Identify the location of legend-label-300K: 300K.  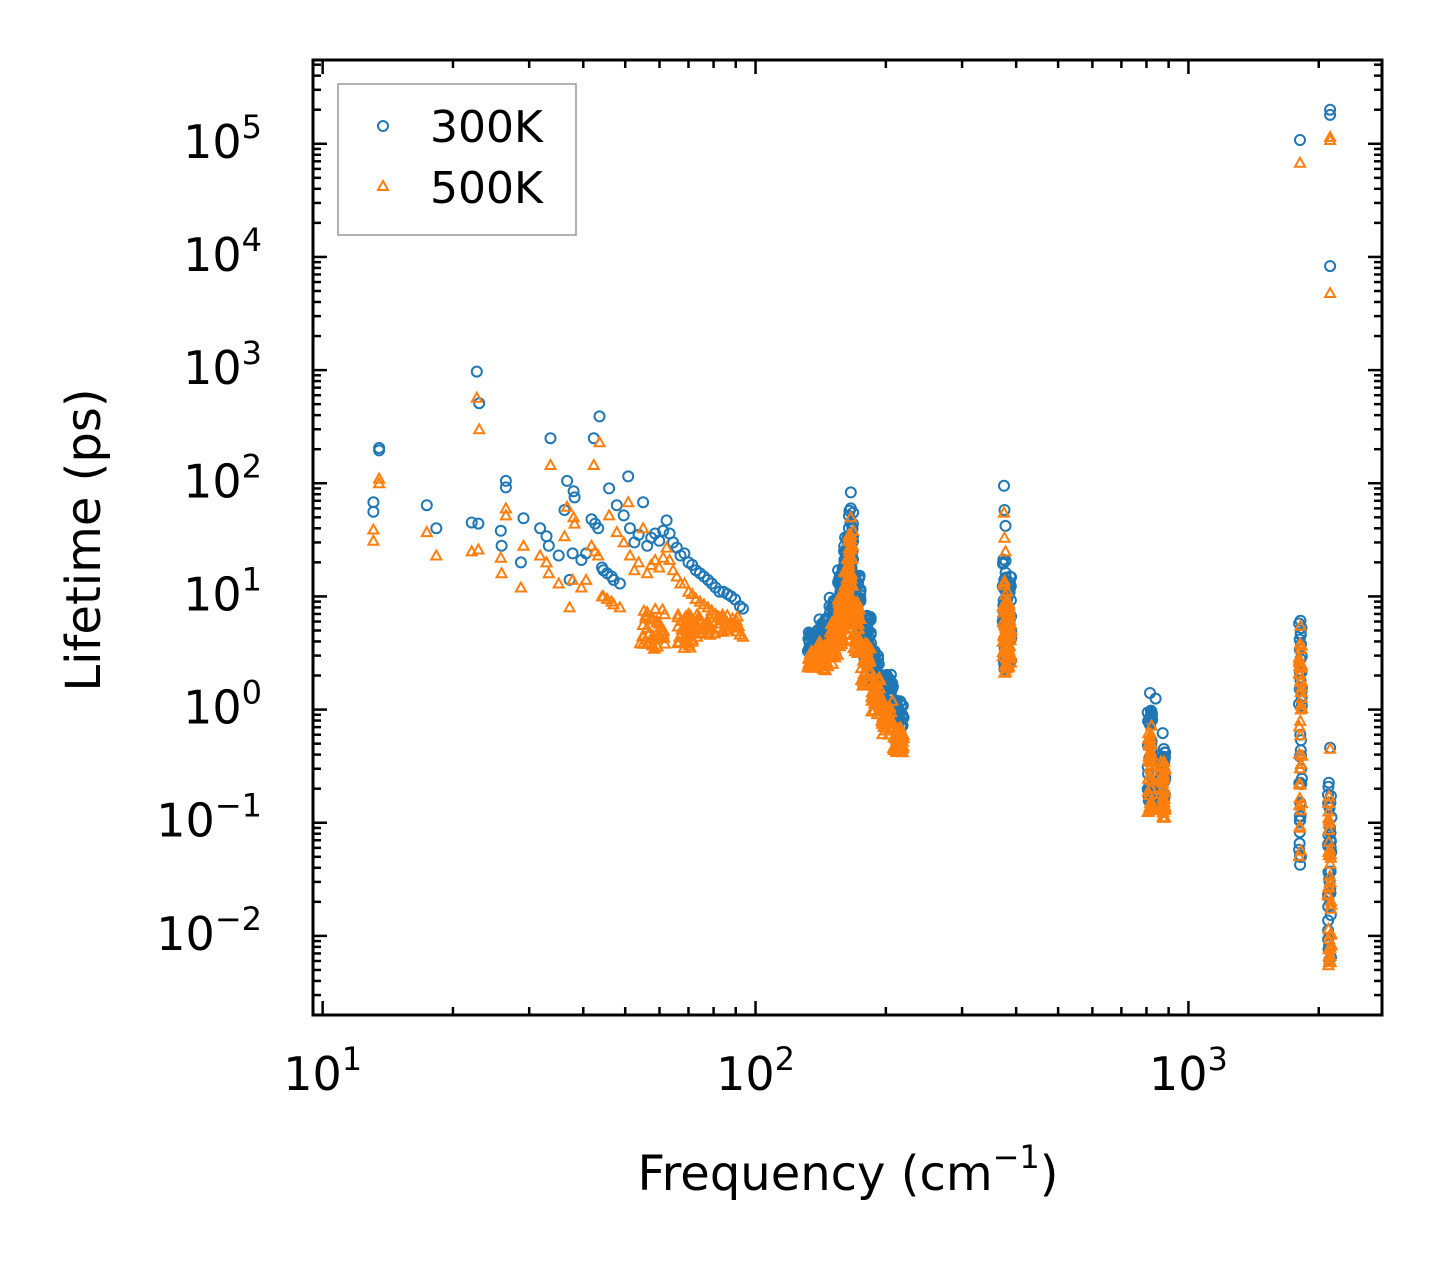
(487, 127).